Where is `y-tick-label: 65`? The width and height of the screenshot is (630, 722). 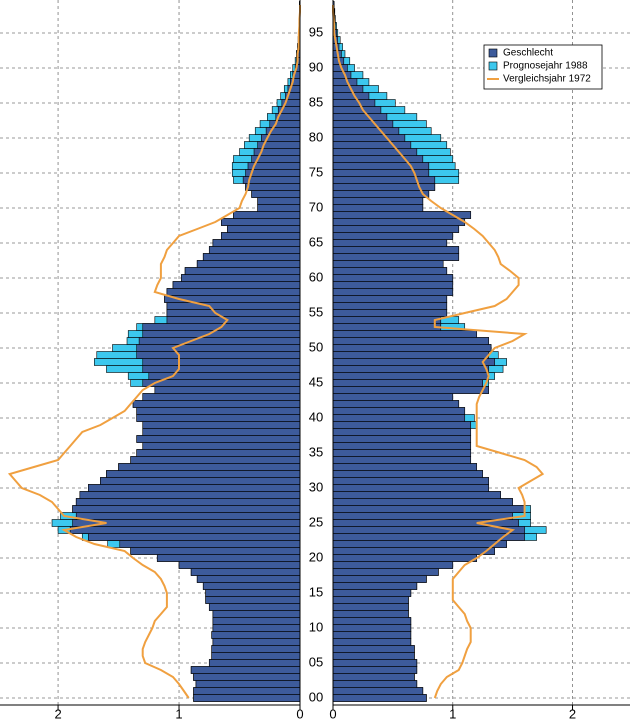 y-tick-label: 65 is located at coordinates (316, 241).